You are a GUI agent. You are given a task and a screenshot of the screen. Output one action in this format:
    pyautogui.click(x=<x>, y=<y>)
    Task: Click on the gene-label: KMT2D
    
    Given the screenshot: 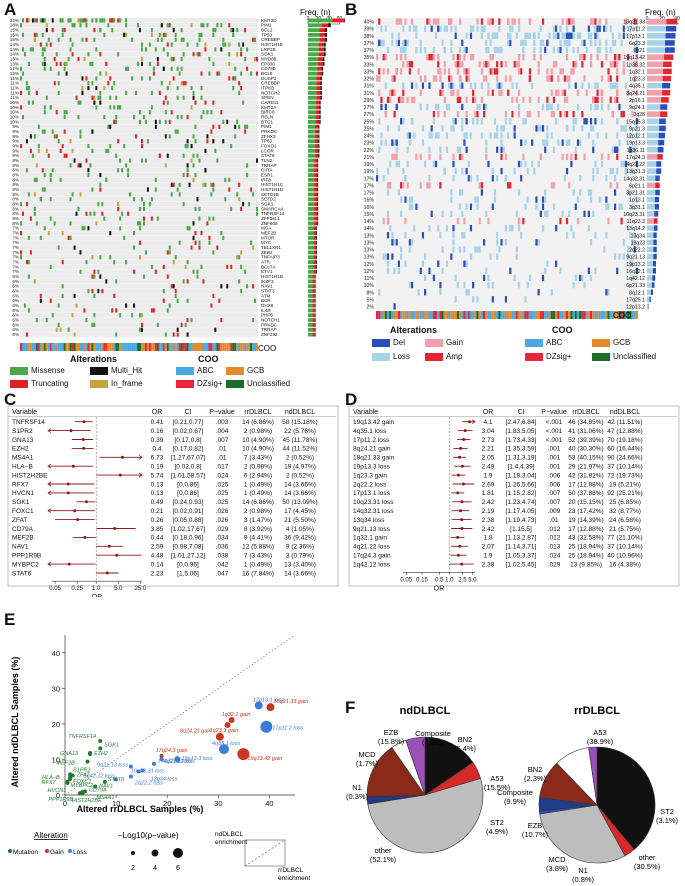 What is the action you would take?
    pyautogui.click(x=269, y=20)
    